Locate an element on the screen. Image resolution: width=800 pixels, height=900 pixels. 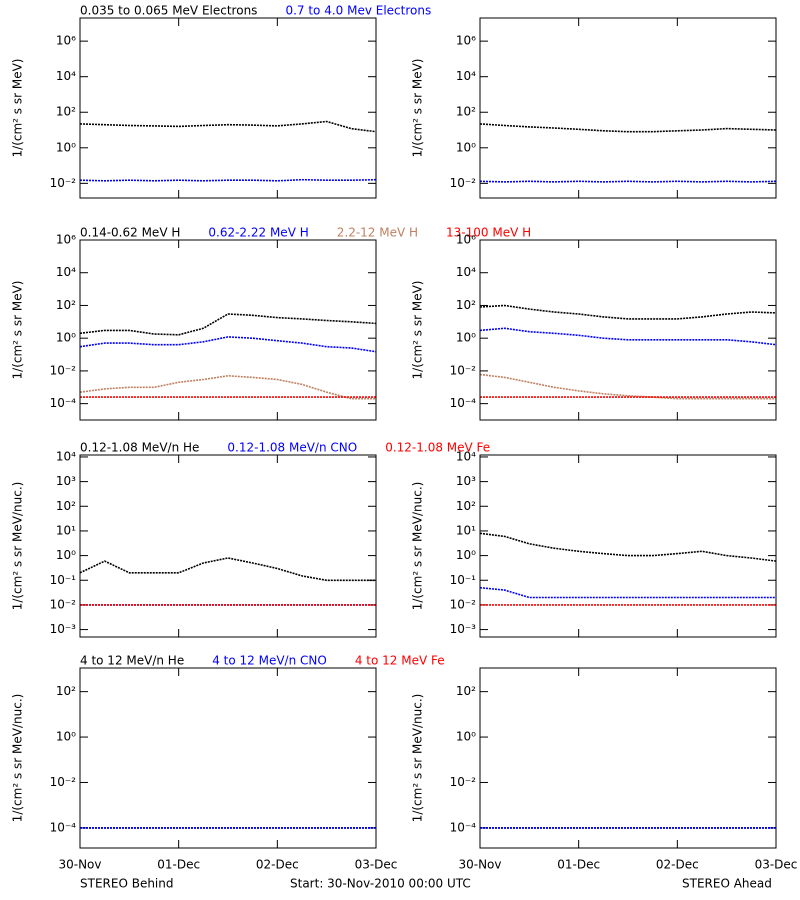
legend-entry: 2.2-12 MeV H is located at coordinates (377, 233).